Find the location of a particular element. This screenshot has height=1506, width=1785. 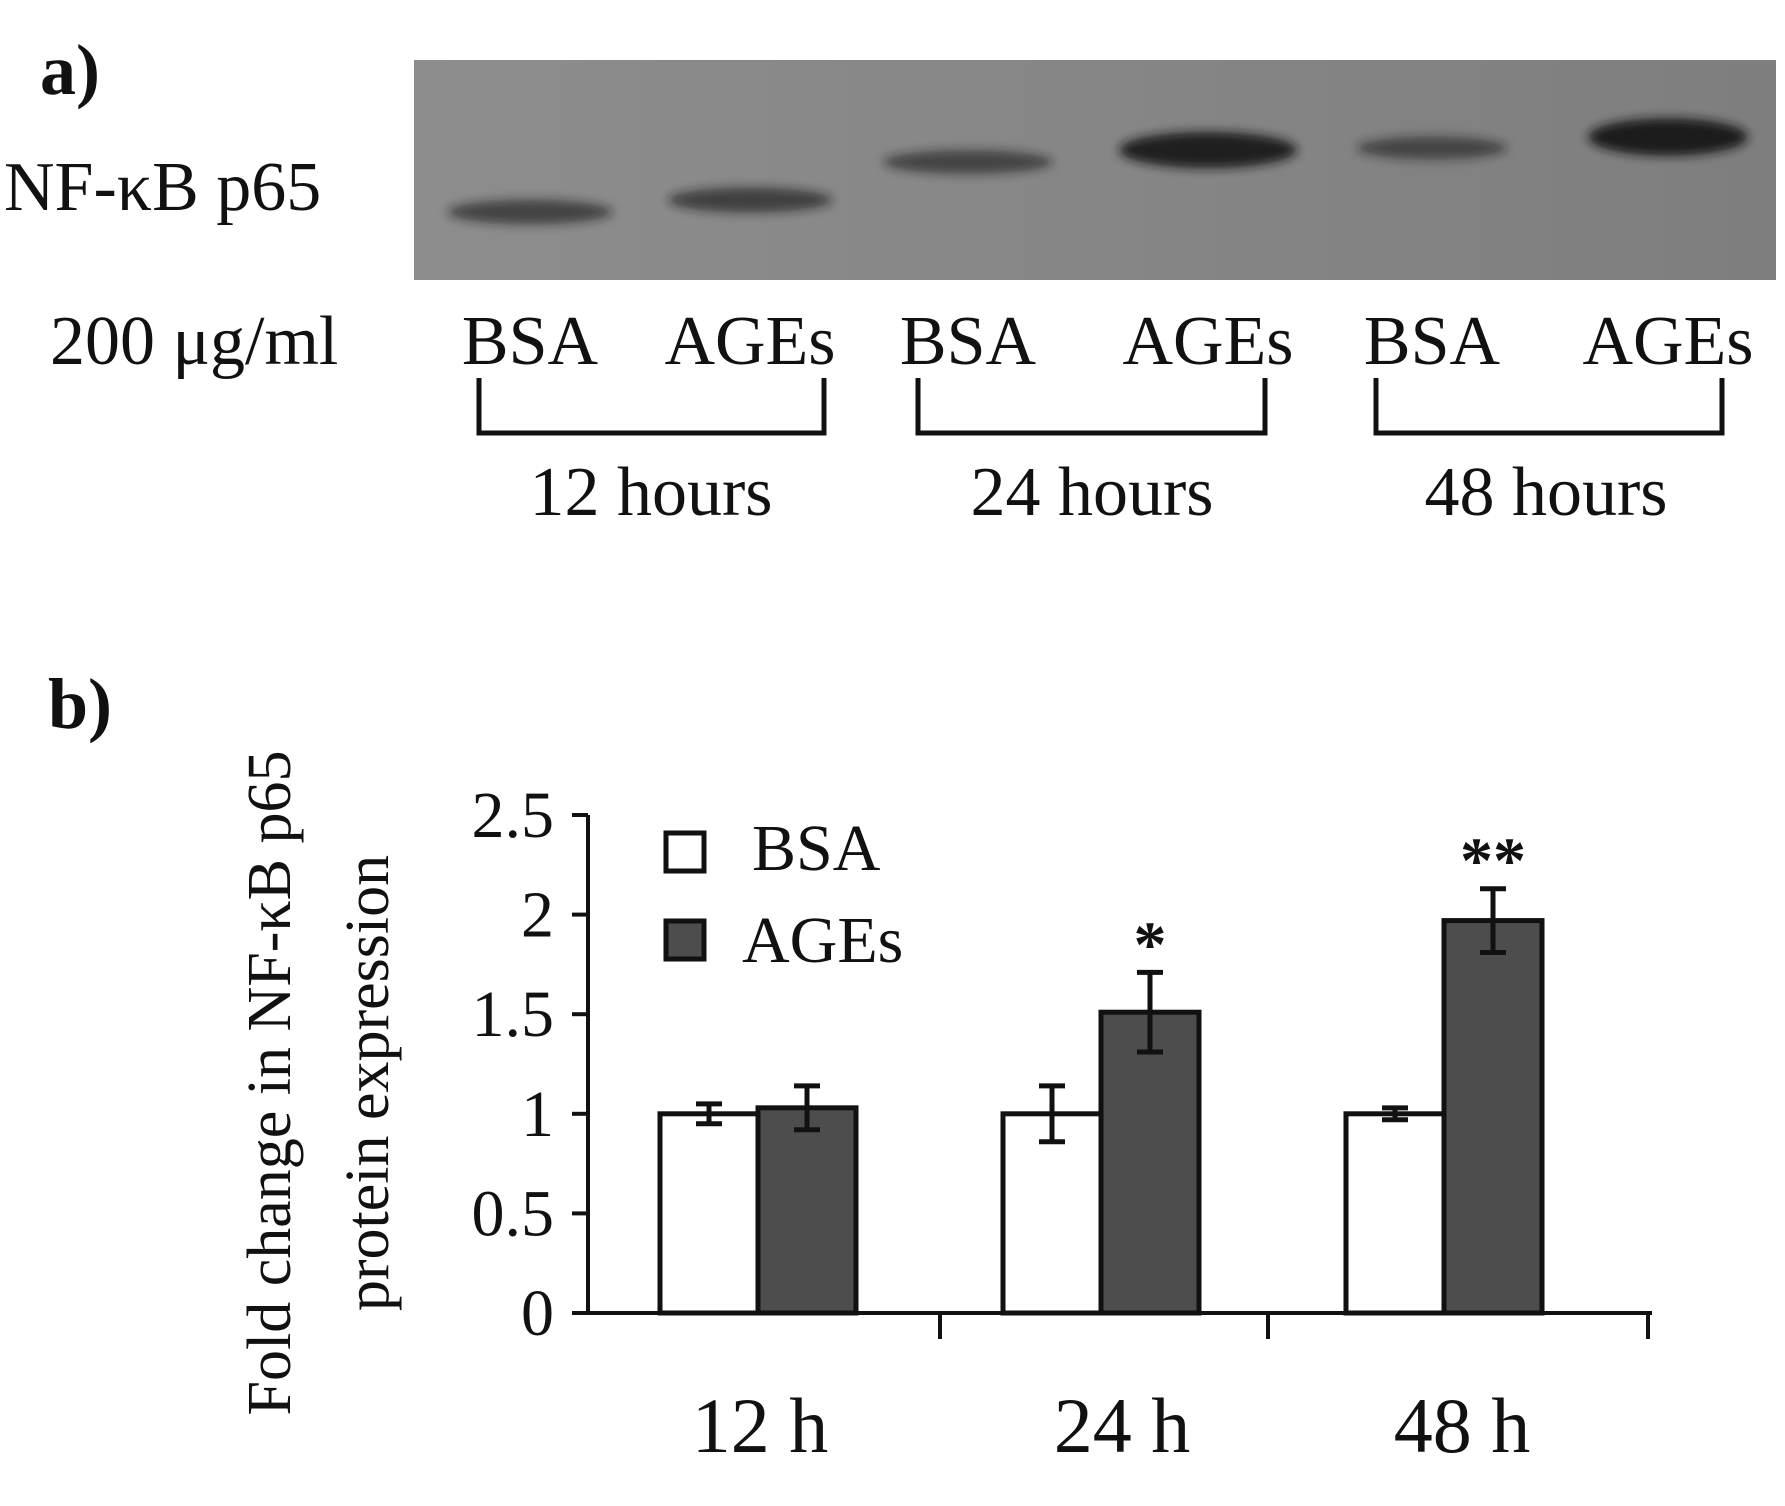

lane-label-bsa-24h: BSA is located at coordinates (968, 341).